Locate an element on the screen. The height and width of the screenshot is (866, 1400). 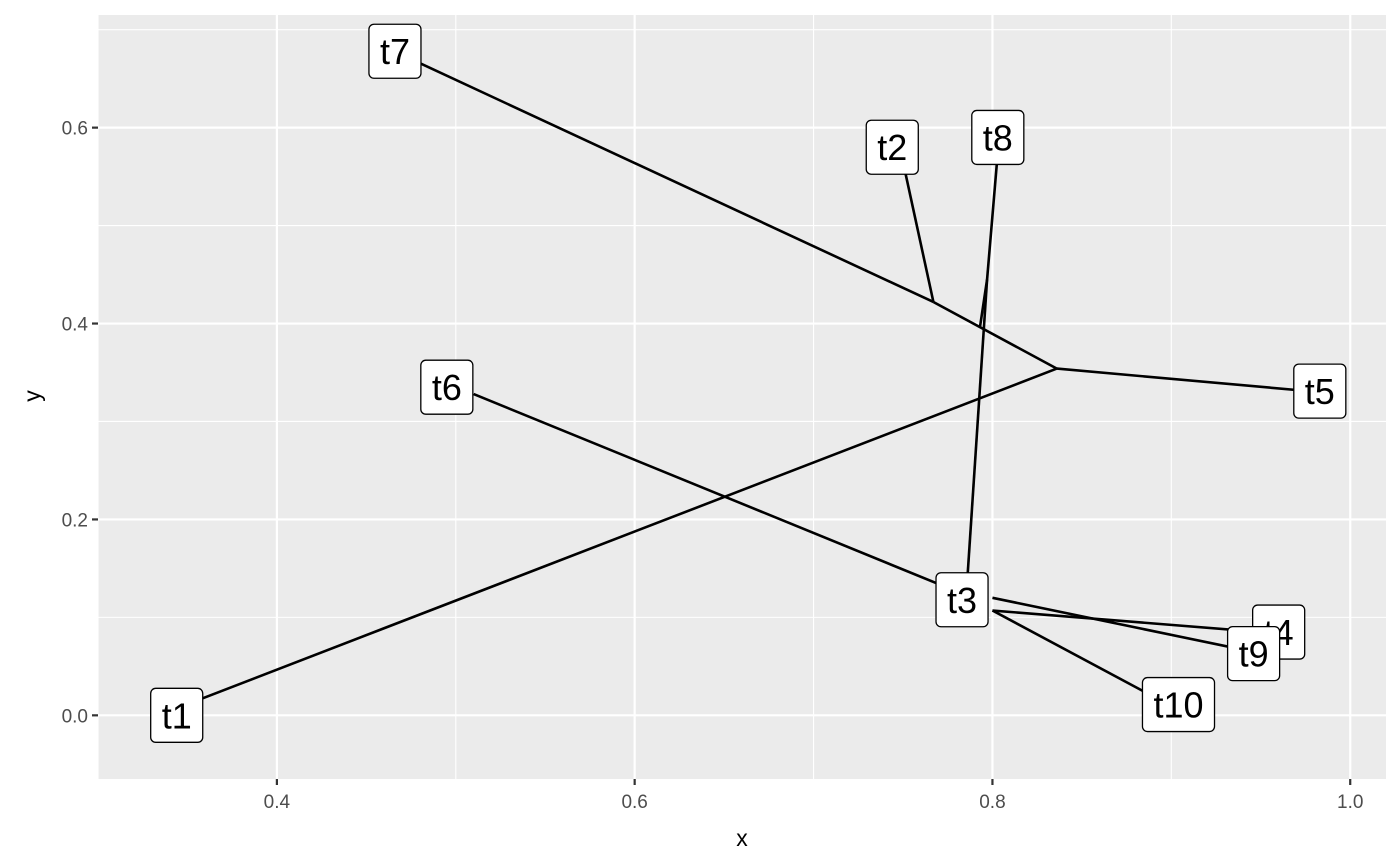
tip-label-text: t5 is located at coordinates (1320, 391).